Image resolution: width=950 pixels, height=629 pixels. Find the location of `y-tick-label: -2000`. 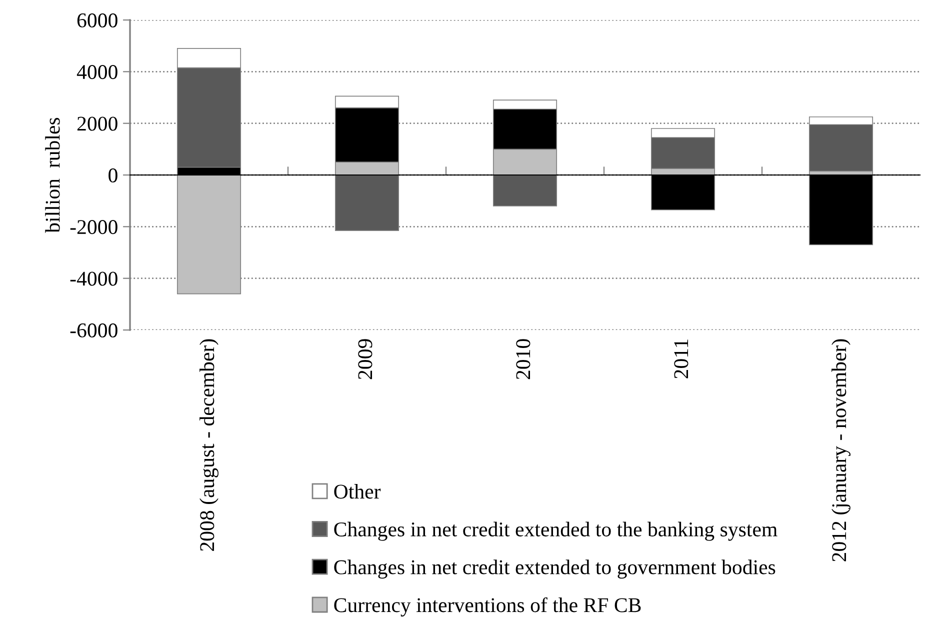

y-tick-label: -2000 is located at coordinates (94, 227).